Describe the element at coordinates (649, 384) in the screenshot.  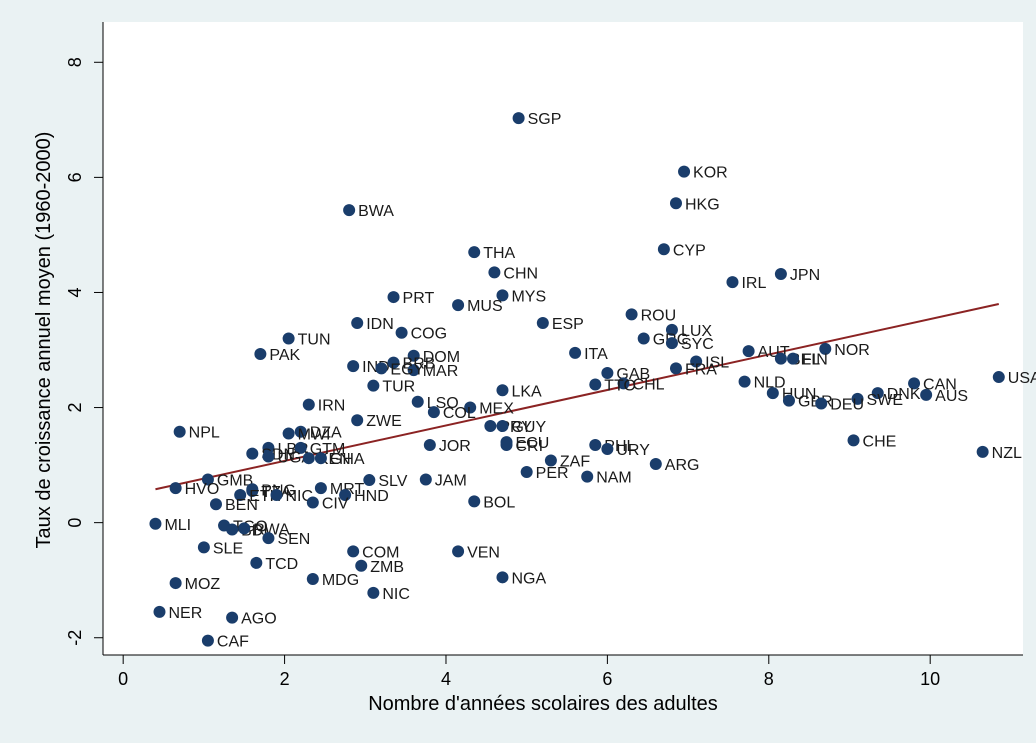
I see `point-label: CHL` at that location.